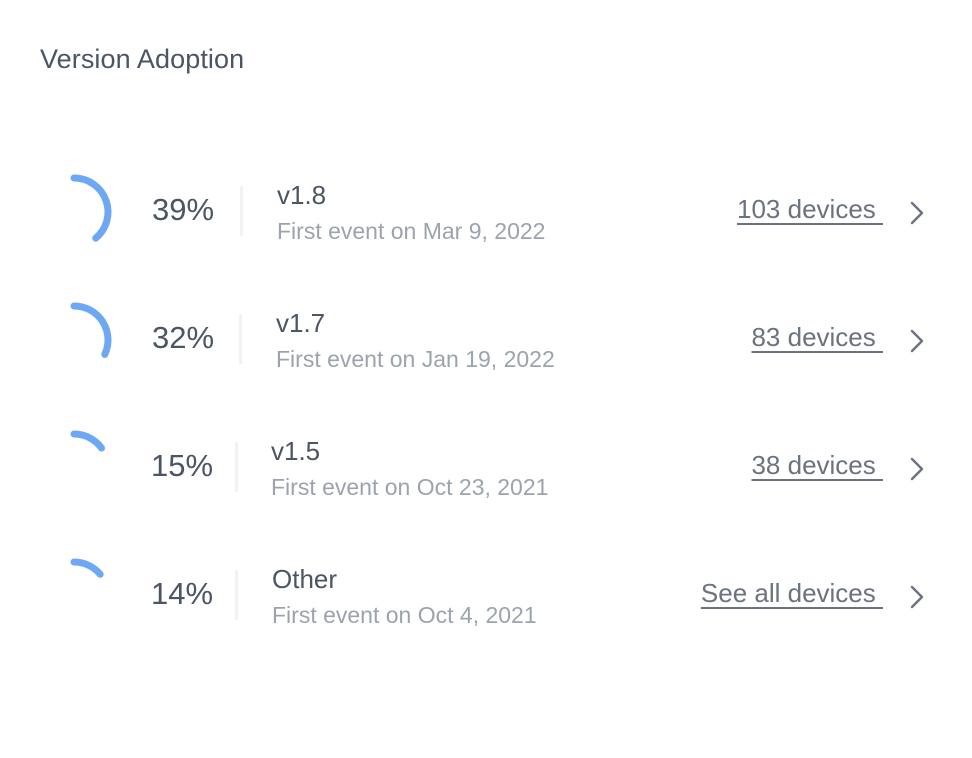  I want to click on version-name: v1.7, so click(301, 323).